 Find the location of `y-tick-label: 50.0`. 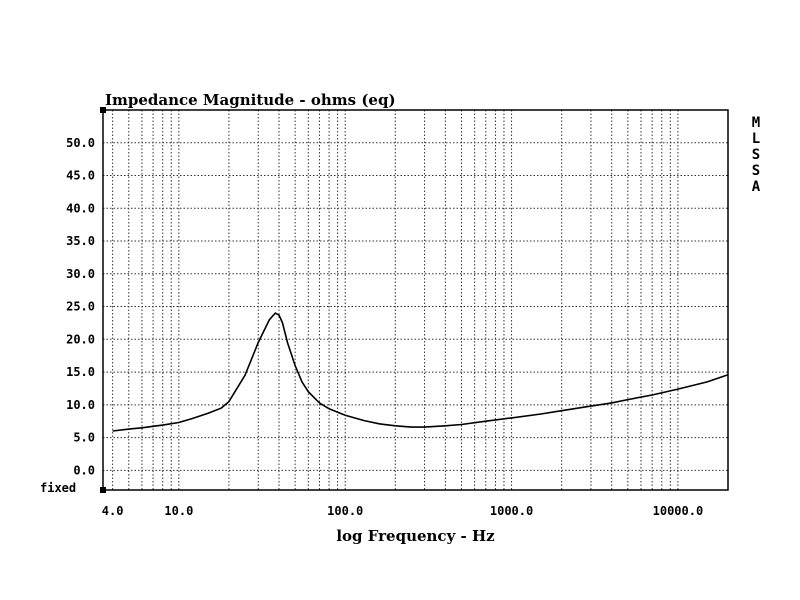

y-tick-label: 50.0 is located at coordinates (80, 143).